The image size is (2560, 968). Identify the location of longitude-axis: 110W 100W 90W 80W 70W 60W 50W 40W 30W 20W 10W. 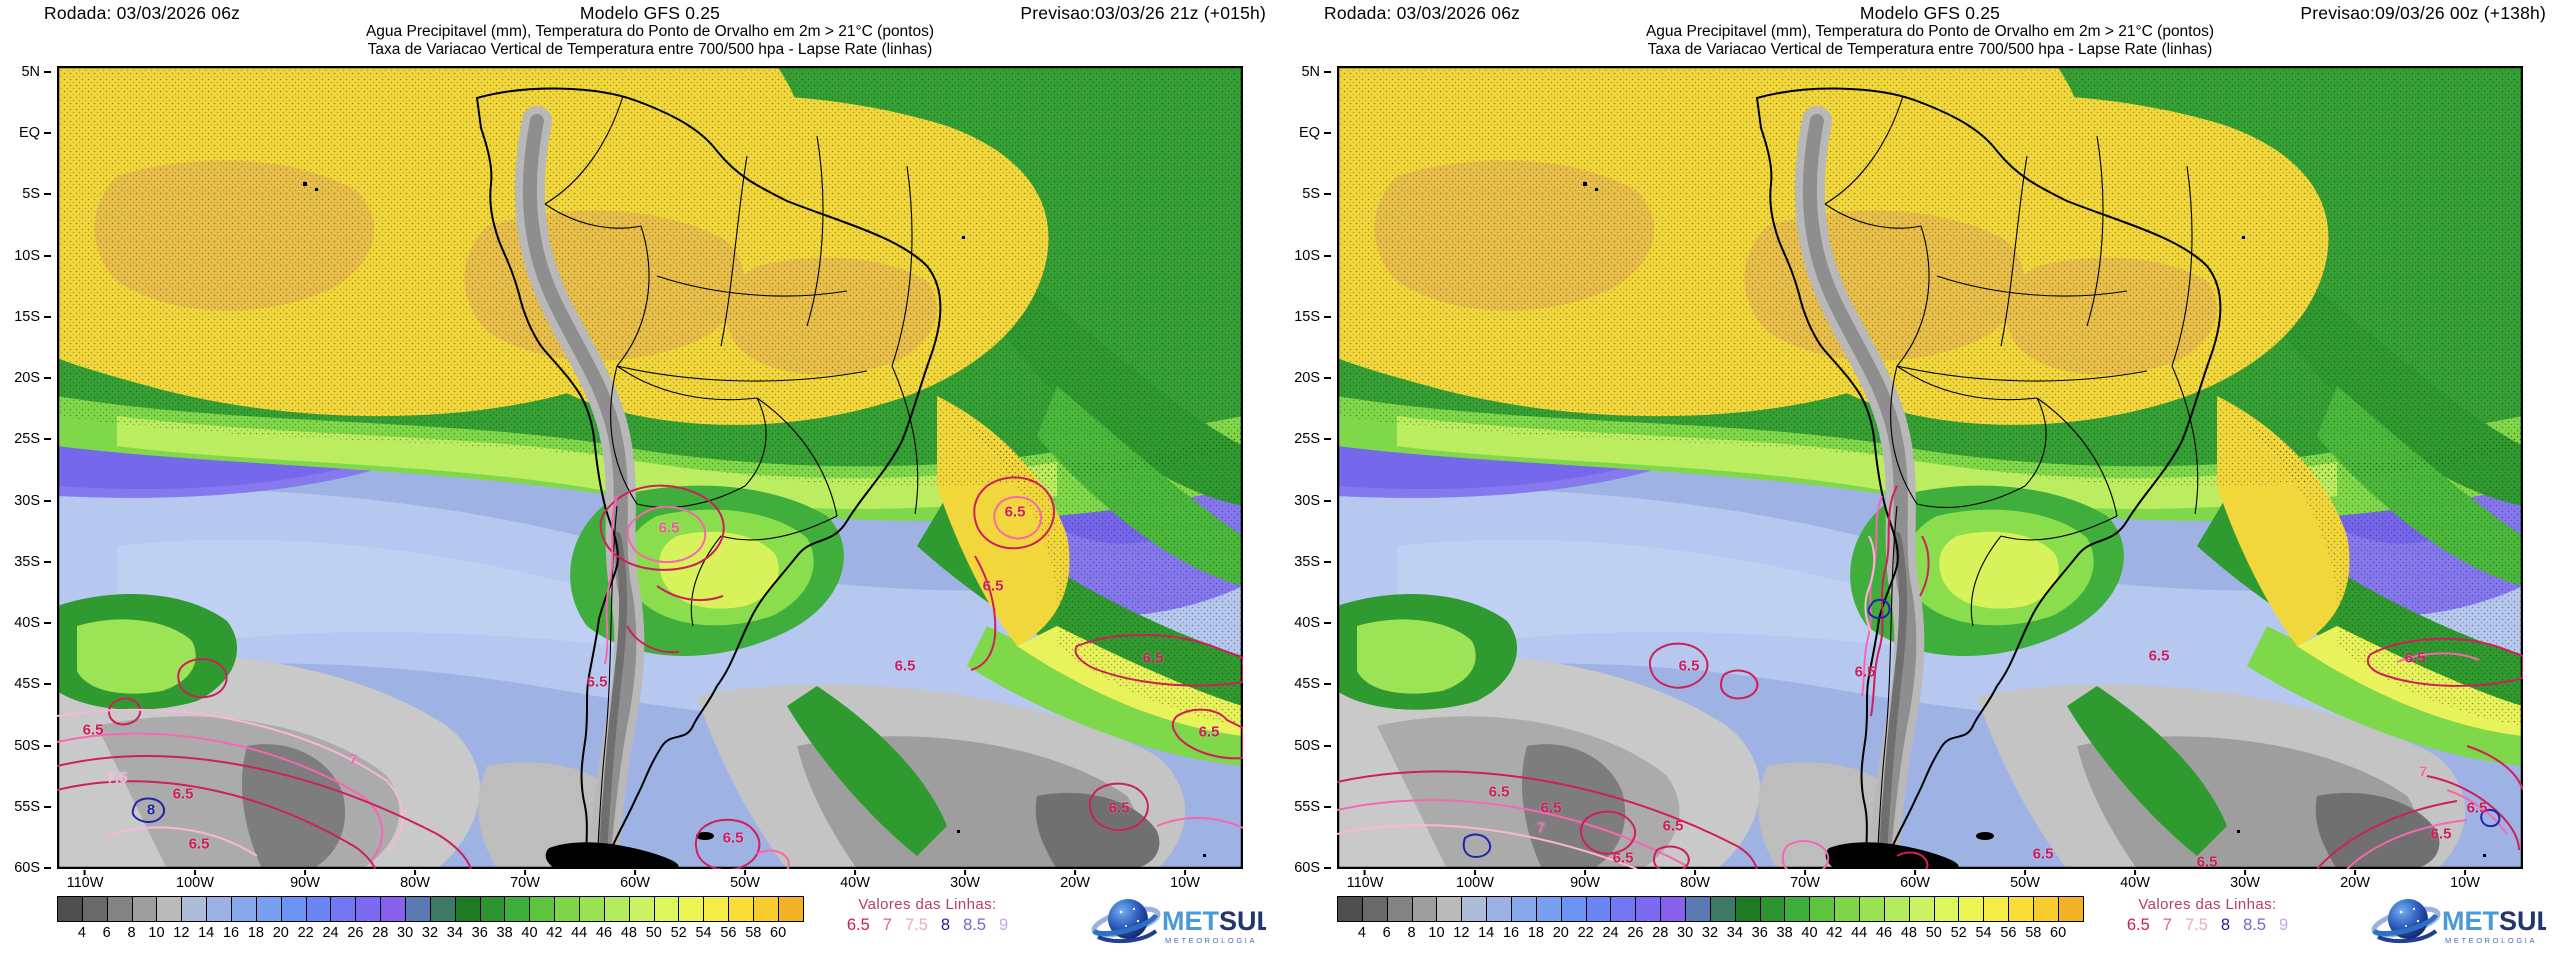
(1930, 881).